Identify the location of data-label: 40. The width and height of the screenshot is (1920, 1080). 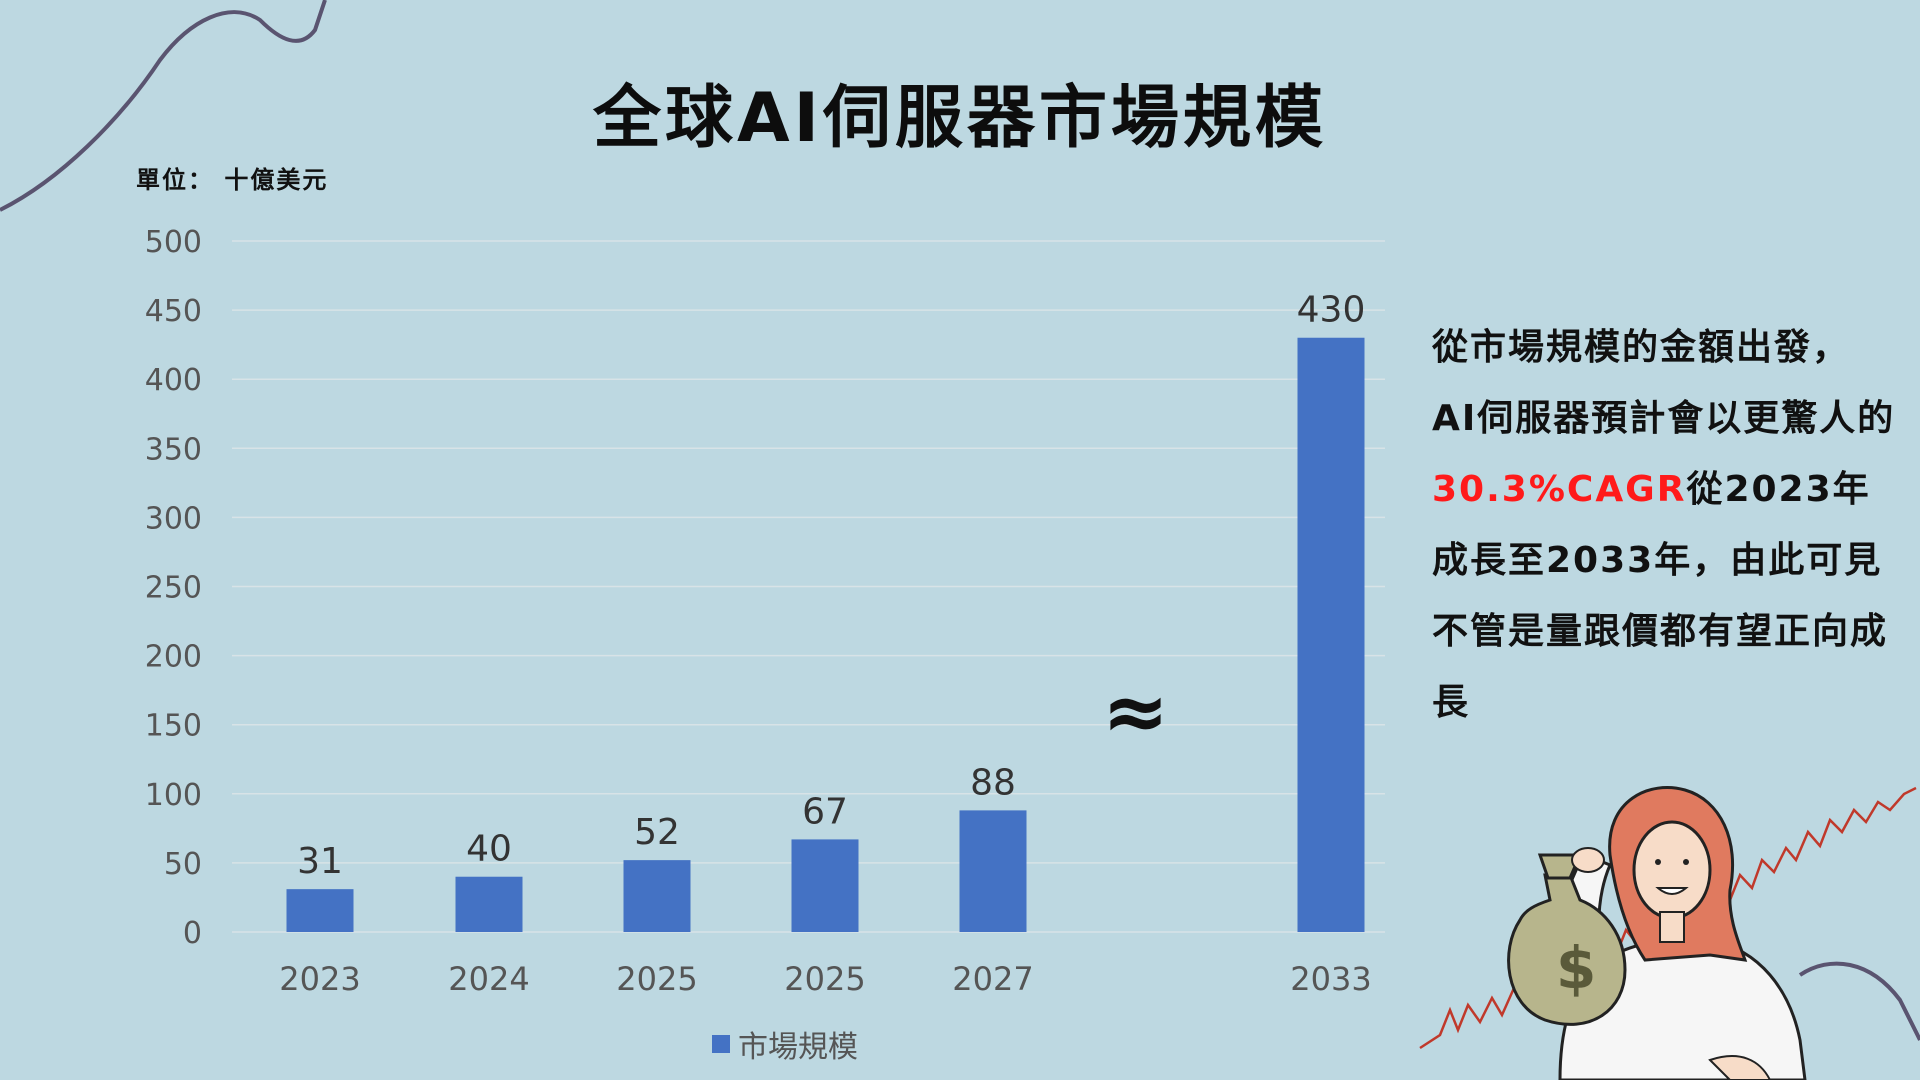
(489, 849).